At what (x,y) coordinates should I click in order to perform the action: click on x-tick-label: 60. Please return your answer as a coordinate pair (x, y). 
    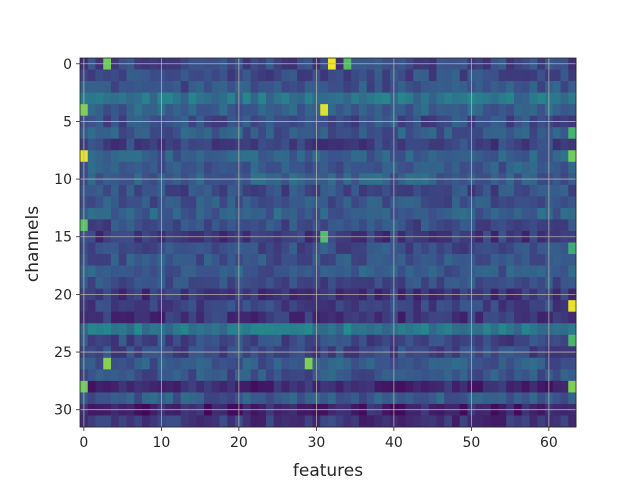
    Looking at the image, I should click on (549, 443).